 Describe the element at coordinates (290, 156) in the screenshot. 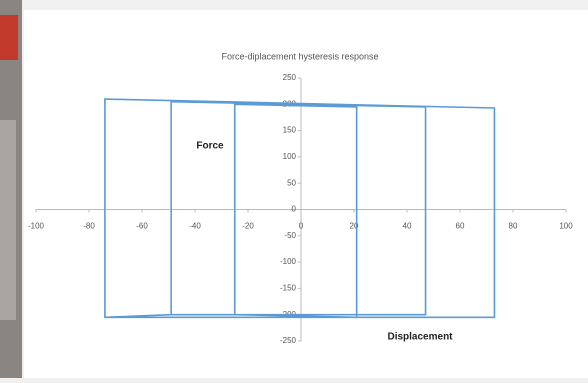

I see `y-tick-label: 100` at that location.